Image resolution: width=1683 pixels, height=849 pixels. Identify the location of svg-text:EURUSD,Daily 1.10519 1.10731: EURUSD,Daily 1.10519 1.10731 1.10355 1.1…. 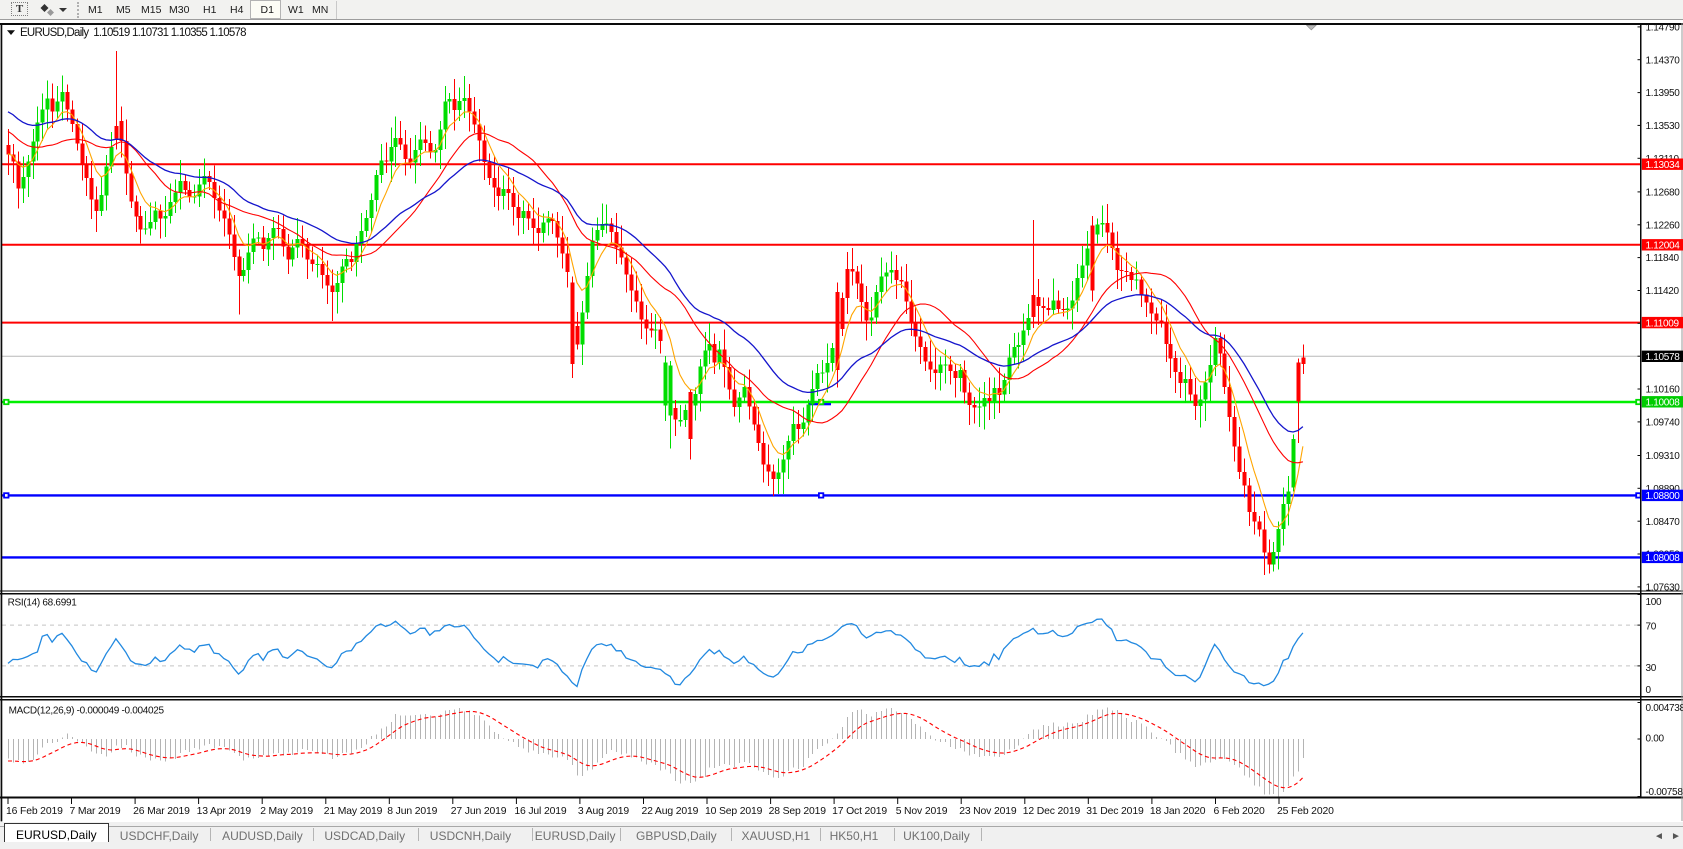
(133, 33).